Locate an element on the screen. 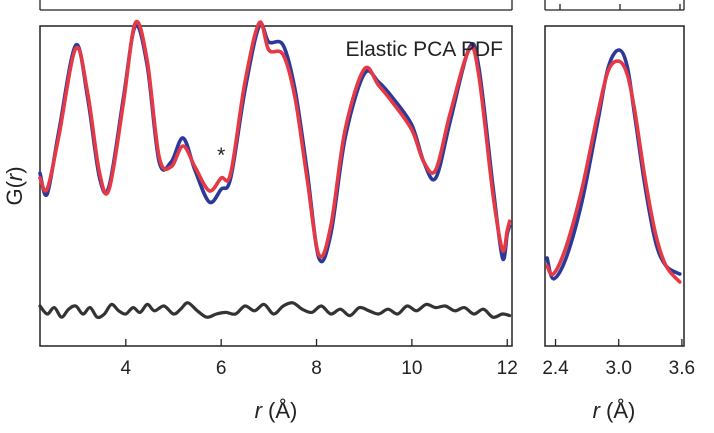 The image size is (714, 433). inset-x-tick-label: 3.6 is located at coordinates (682, 368).